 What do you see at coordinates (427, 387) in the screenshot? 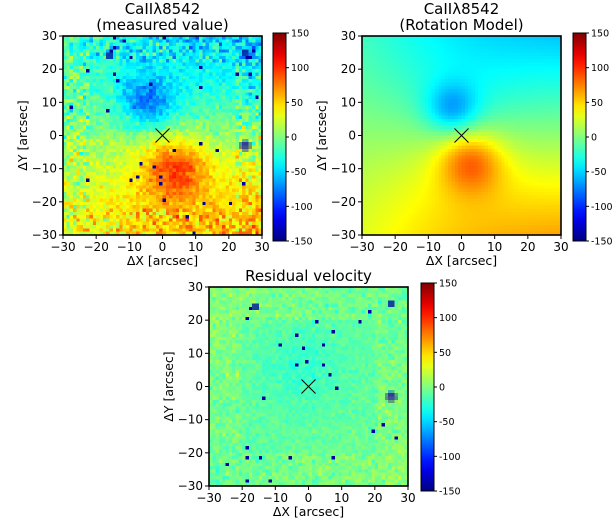
I see `colorbar` at bounding box center [427, 387].